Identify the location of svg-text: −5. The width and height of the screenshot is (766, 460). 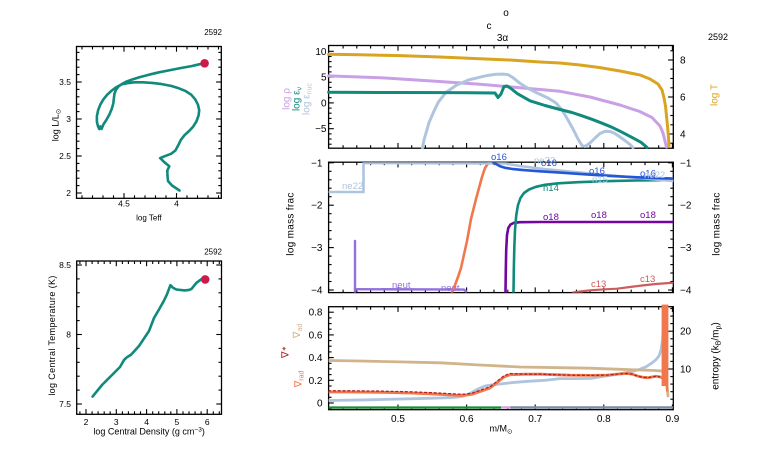
(321, 129).